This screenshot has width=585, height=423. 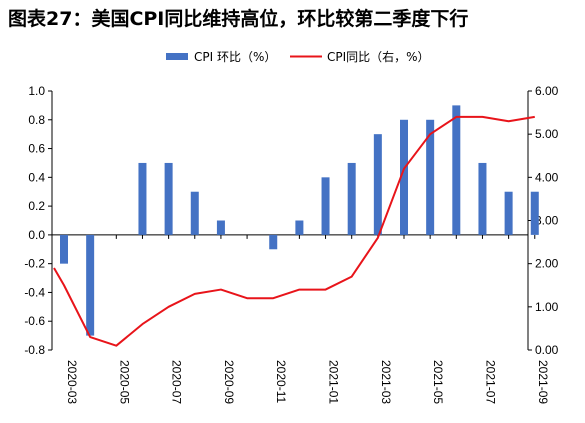 I want to click on right-tick-label: 1.00, so click(x=547, y=307).